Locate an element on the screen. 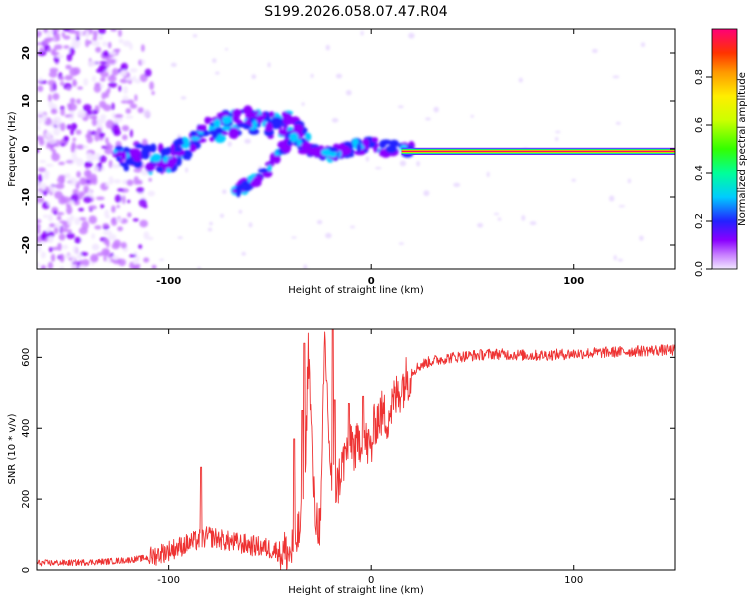  spectral-band is located at coordinates (538, 151).